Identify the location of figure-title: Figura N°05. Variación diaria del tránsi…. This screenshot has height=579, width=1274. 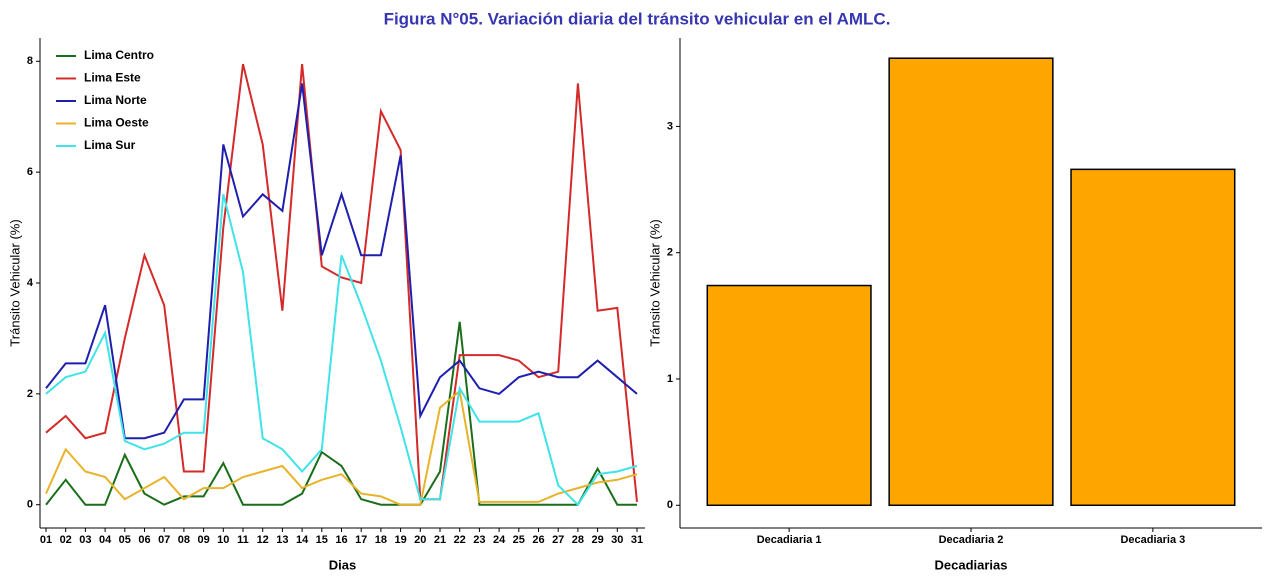
(637, 18).